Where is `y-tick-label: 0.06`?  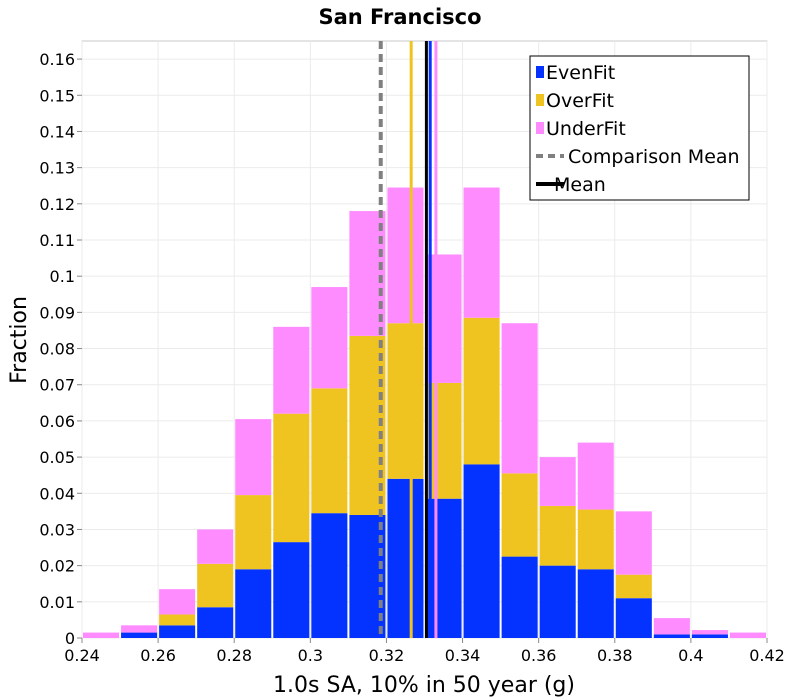 y-tick-label: 0.06 is located at coordinates (57, 421).